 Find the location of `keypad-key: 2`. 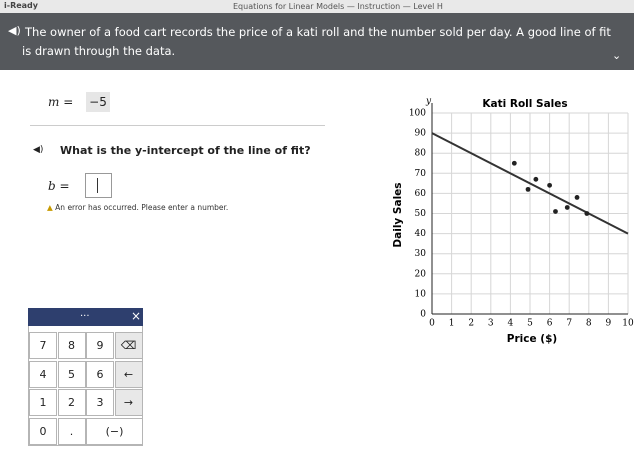

keypad-key: 2 is located at coordinates (71, 402).